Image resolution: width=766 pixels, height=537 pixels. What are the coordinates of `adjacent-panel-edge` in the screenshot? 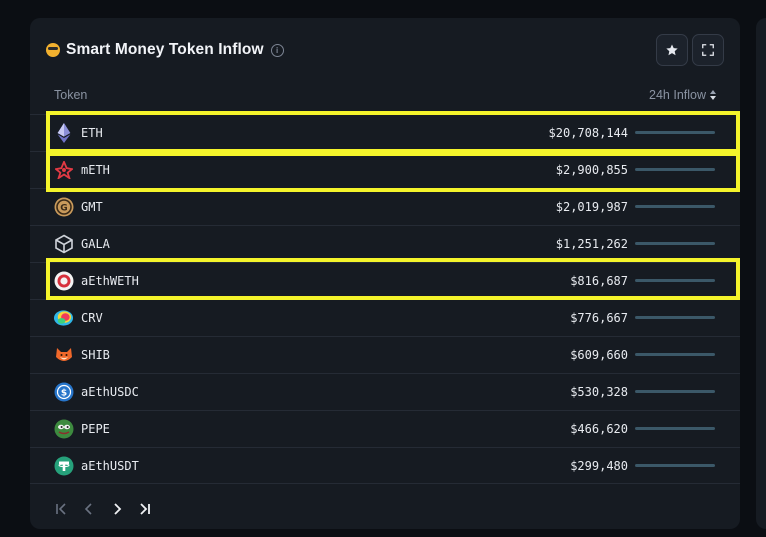 It's located at (761, 273).